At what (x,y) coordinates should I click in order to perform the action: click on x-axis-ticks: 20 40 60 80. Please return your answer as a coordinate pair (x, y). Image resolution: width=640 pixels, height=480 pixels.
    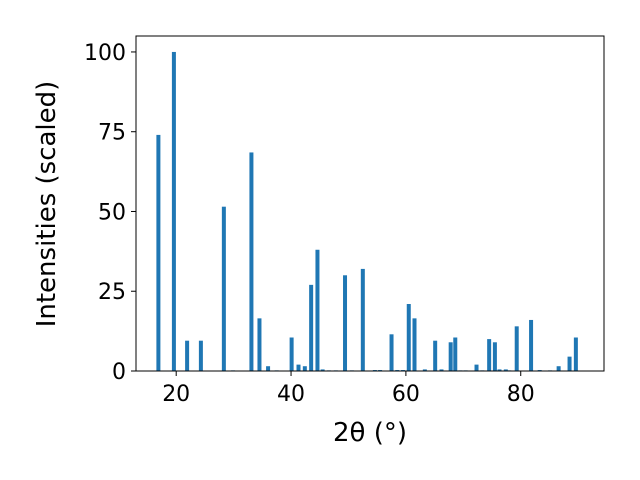
    Looking at the image, I should click on (348, 389).